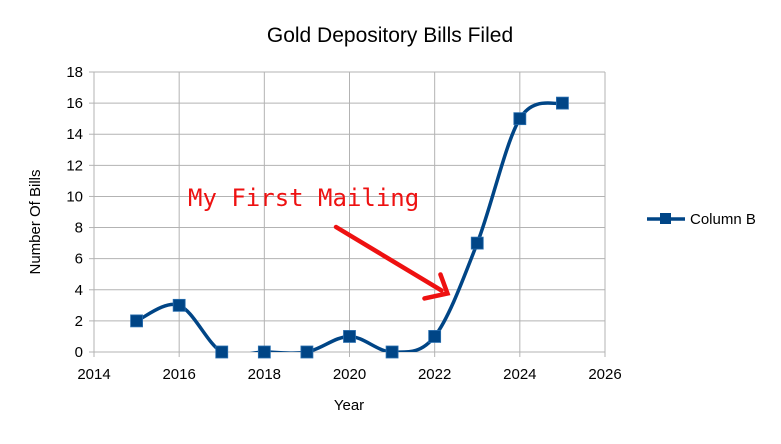  I want to click on x-tick-label: 2014, so click(93, 374).